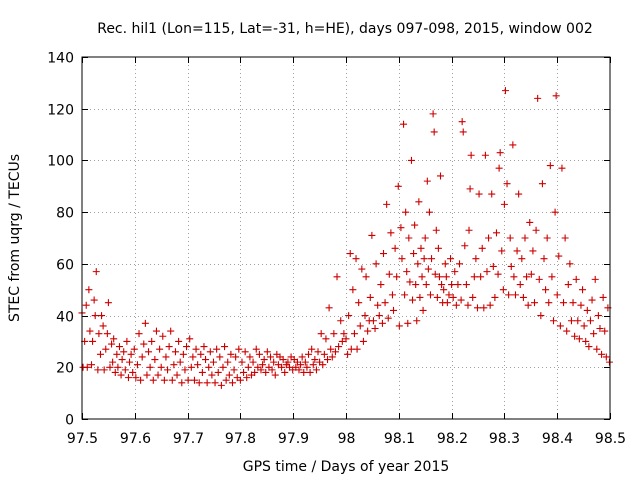 The width and height of the screenshot is (640, 480). I want to click on x-tick-label: 97.8, so click(240, 439).